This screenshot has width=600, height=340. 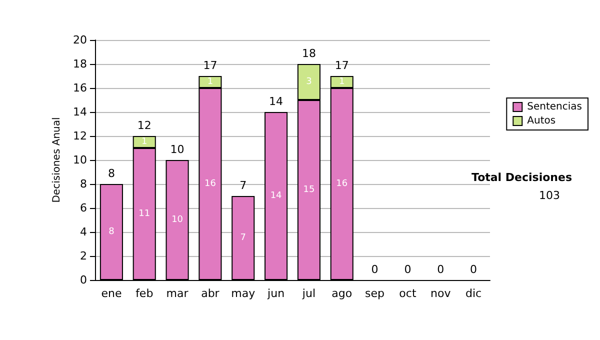 What do you see at coordinates (522, 177) in the screenshot?
I see `annotation: Total Decisiones` at bounding box center [522, 177].